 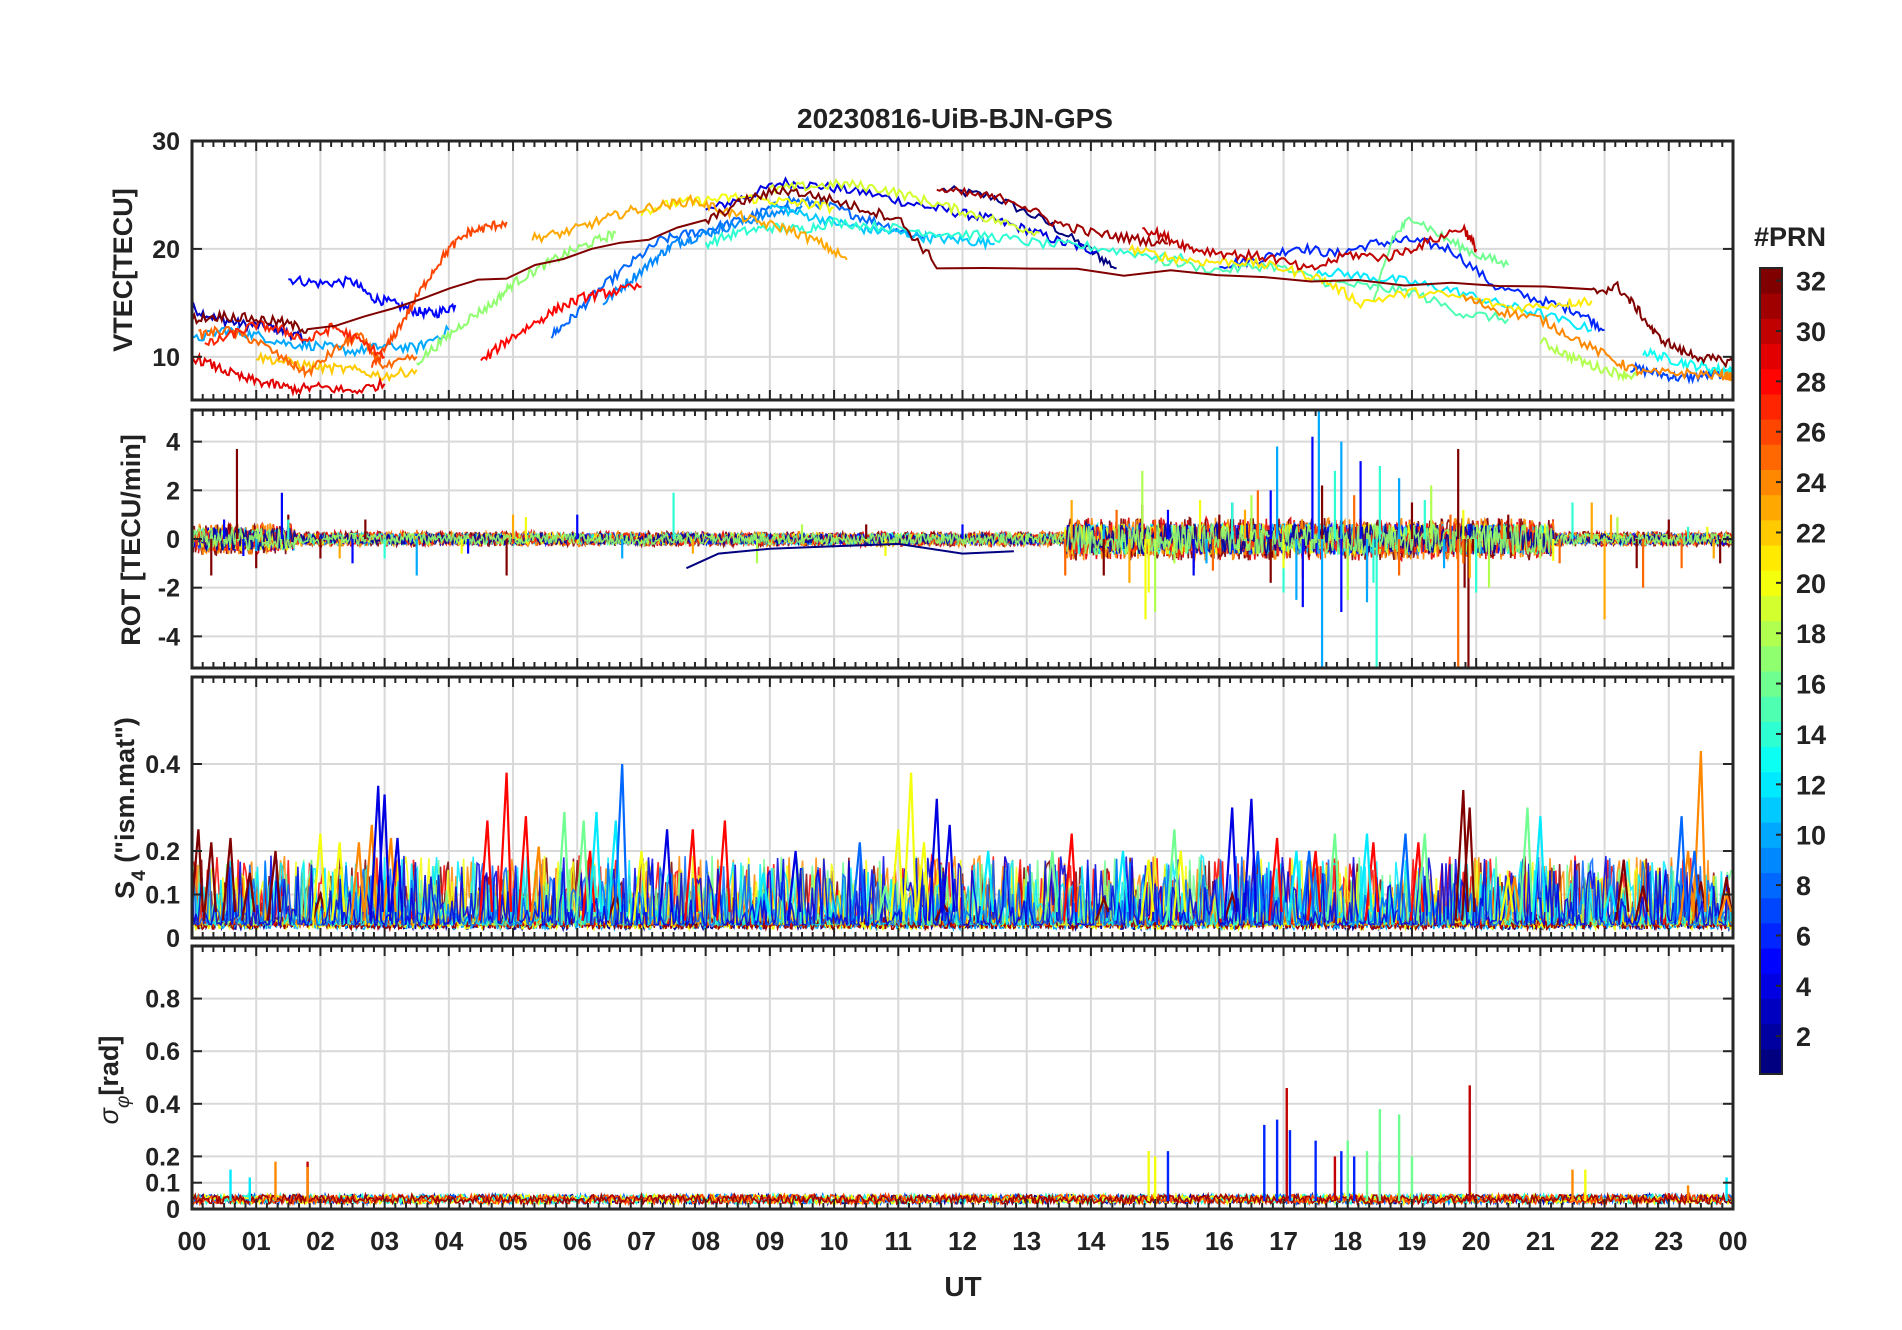 What do you see at coordinates (962, 1241) in the screenshot?
I see `x-tick-label: 12` at bounding box center [962, 1241].